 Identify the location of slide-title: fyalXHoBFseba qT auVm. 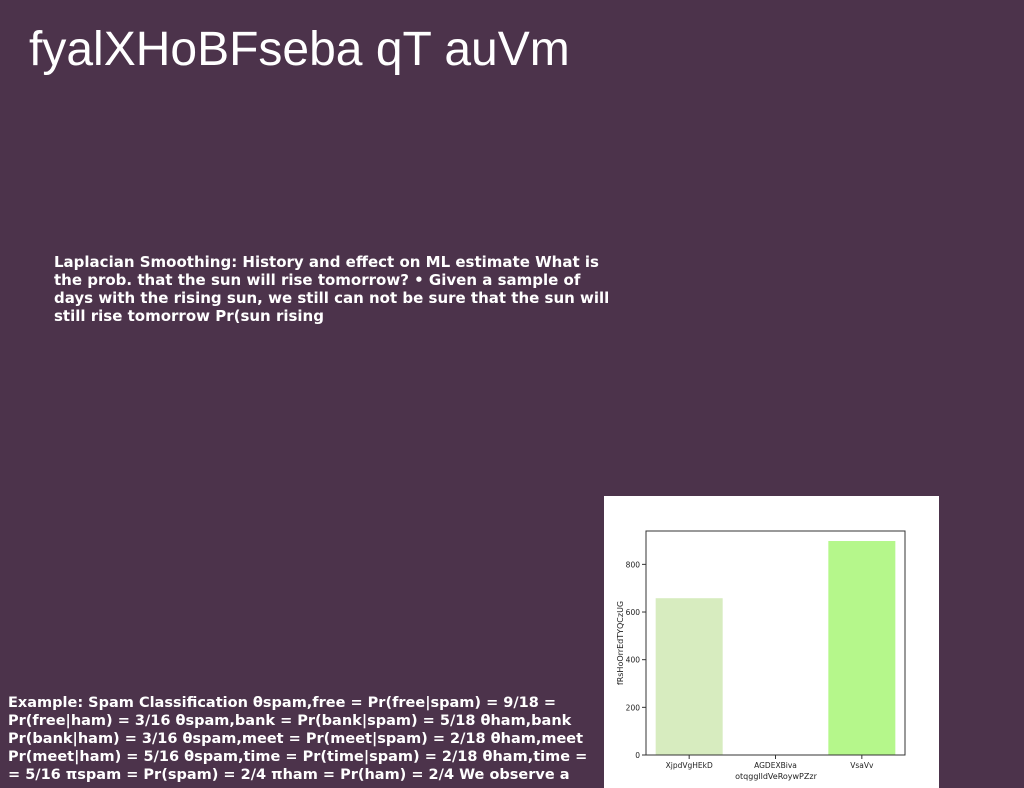
(299, 49).